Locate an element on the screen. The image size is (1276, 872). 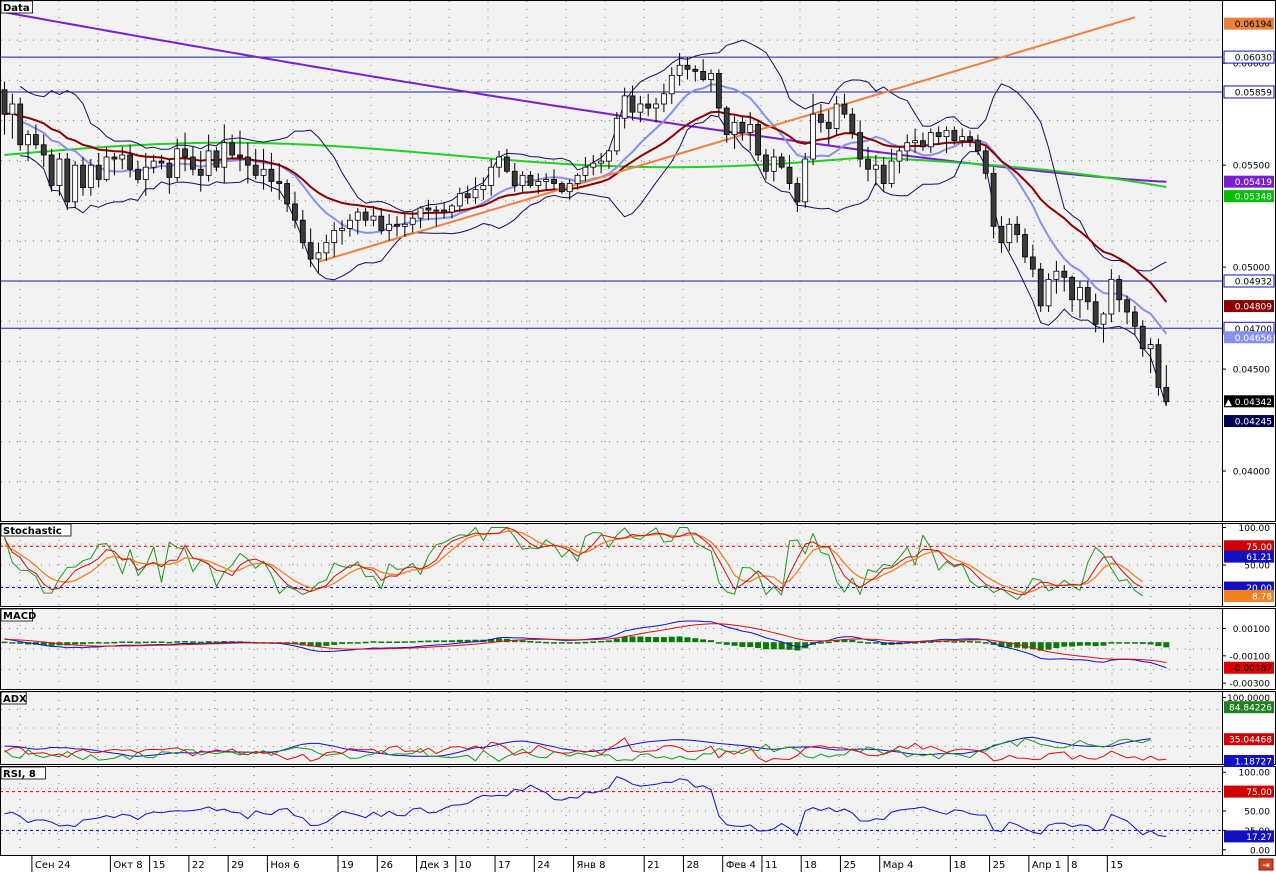
main-axis-tick-label: 0.05500 is located at coordinates (1251, 167).